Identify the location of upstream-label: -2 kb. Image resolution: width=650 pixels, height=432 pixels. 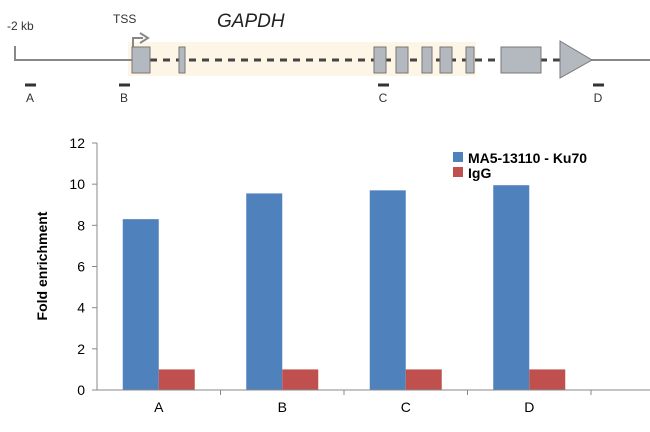
(20, 26).